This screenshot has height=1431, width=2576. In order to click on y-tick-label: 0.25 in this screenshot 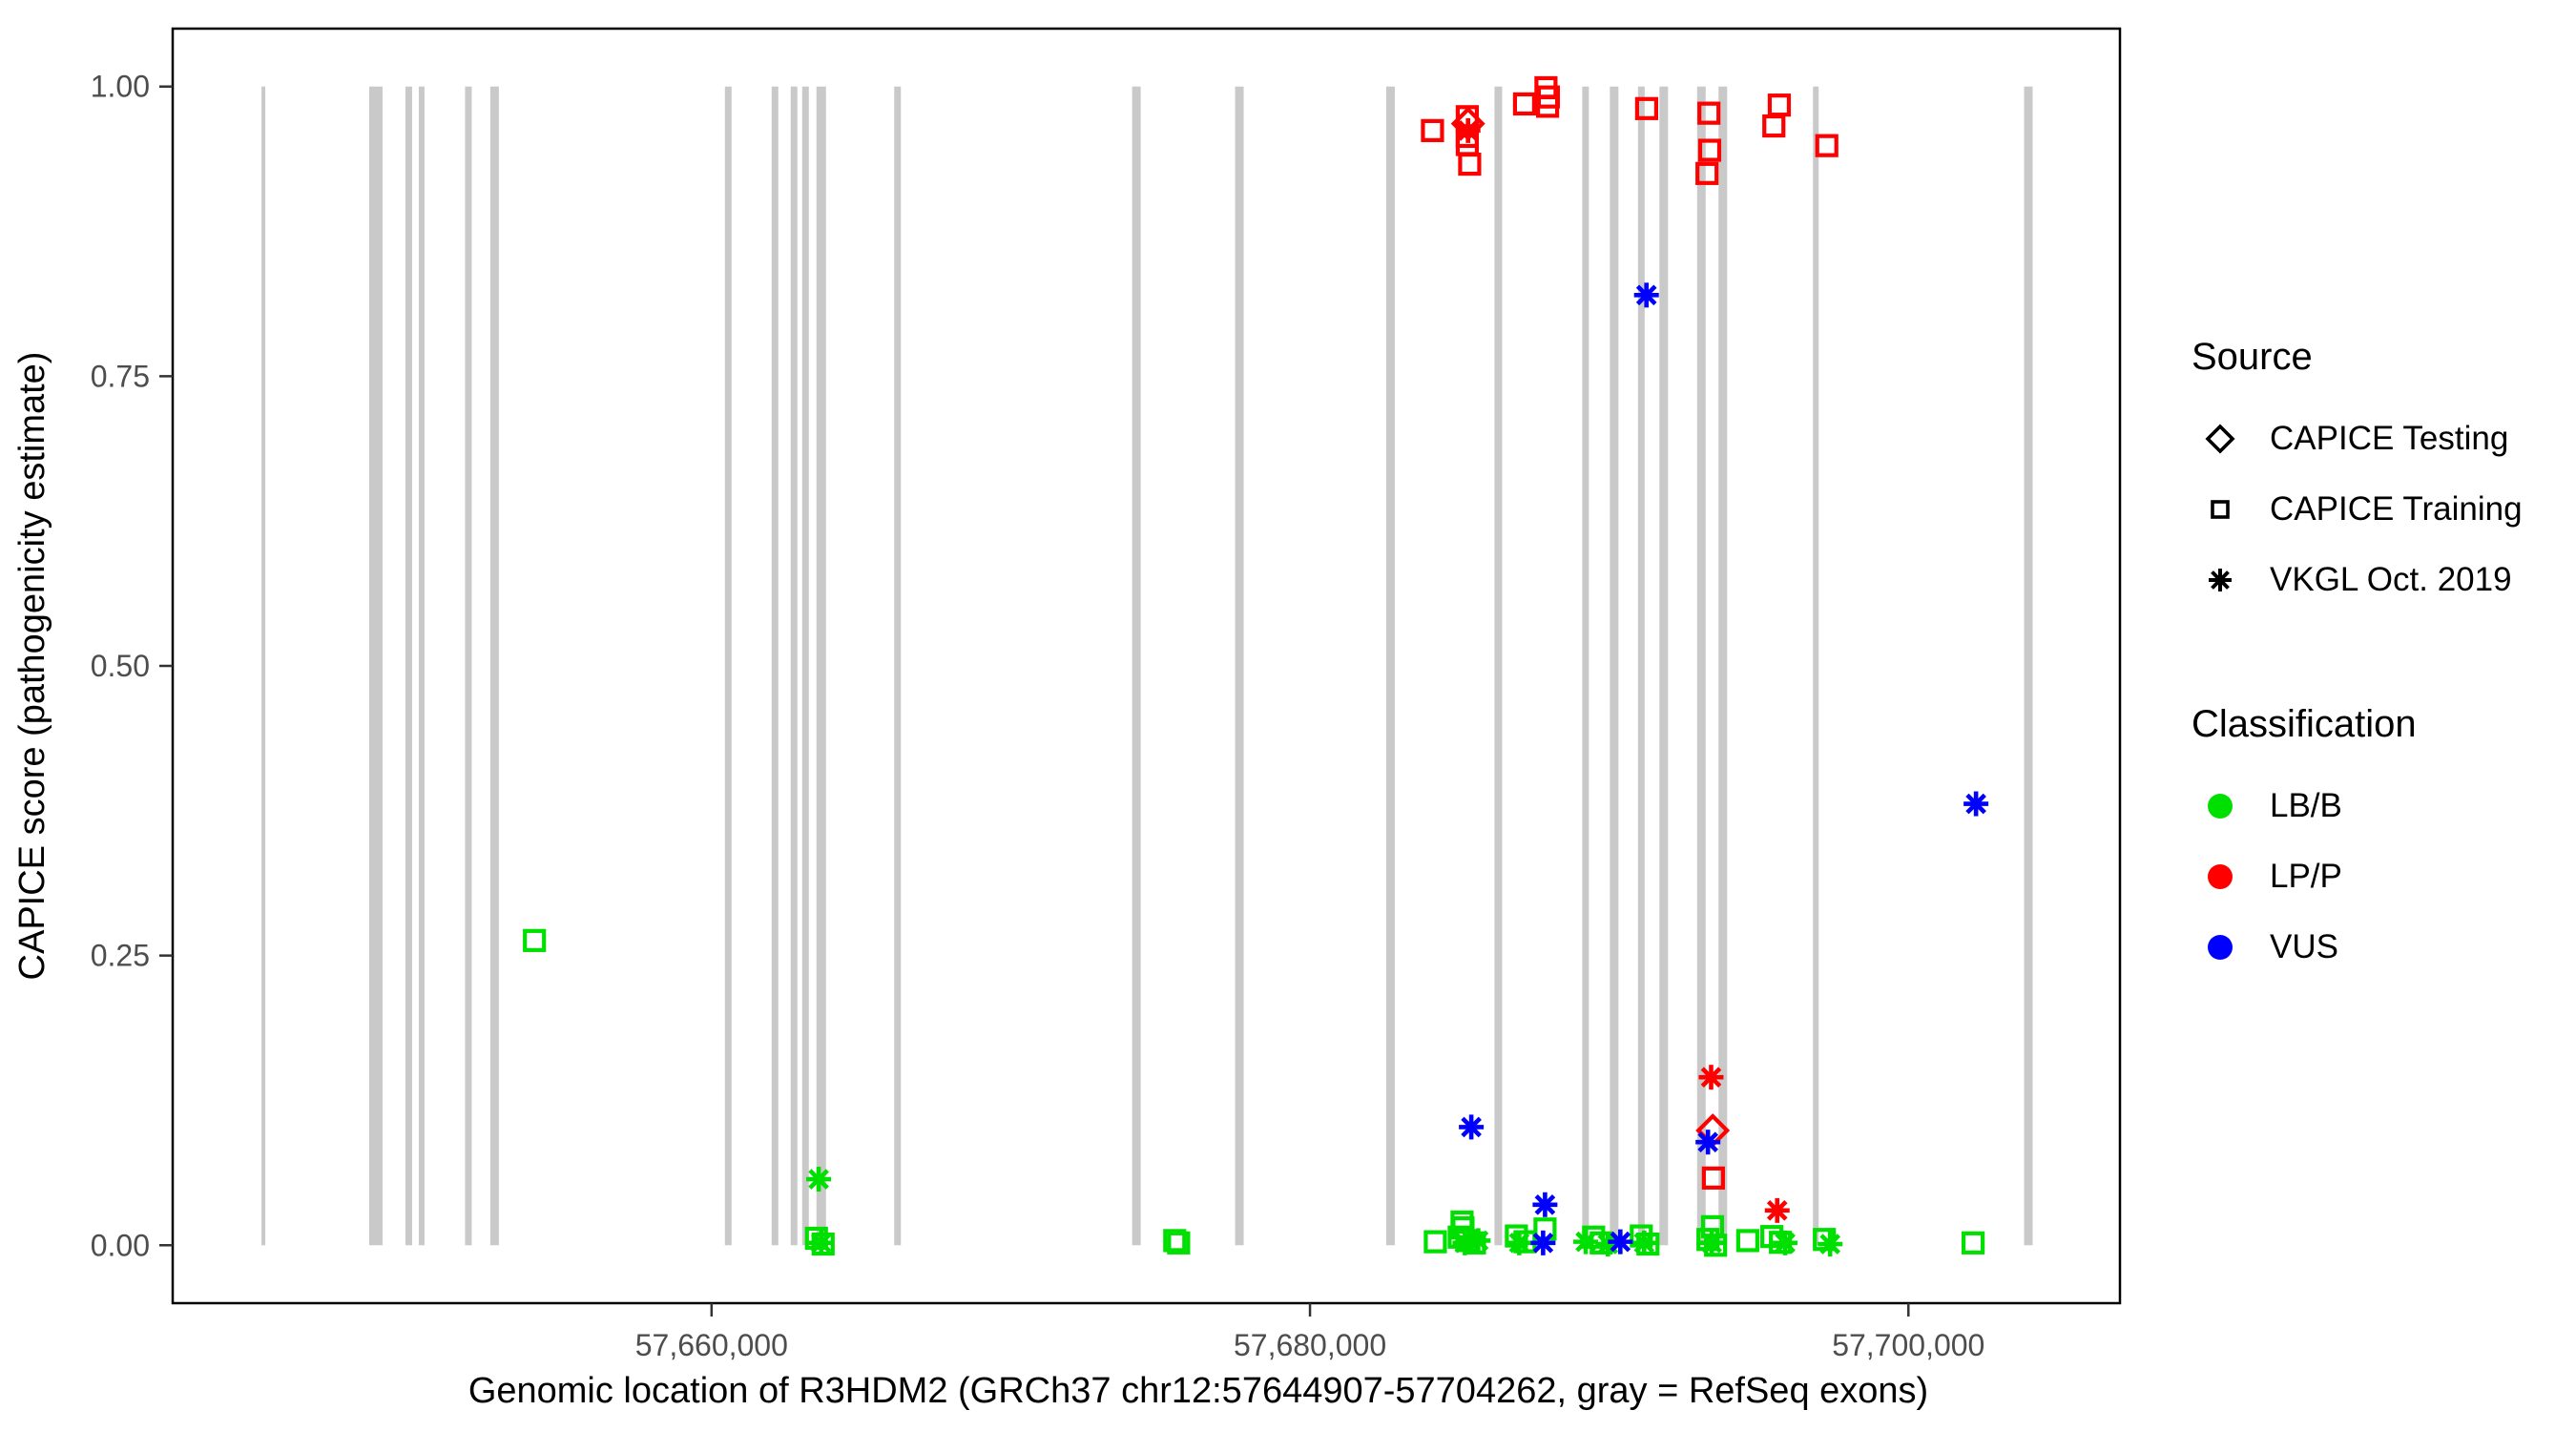, I will do `click(120, 956)`.